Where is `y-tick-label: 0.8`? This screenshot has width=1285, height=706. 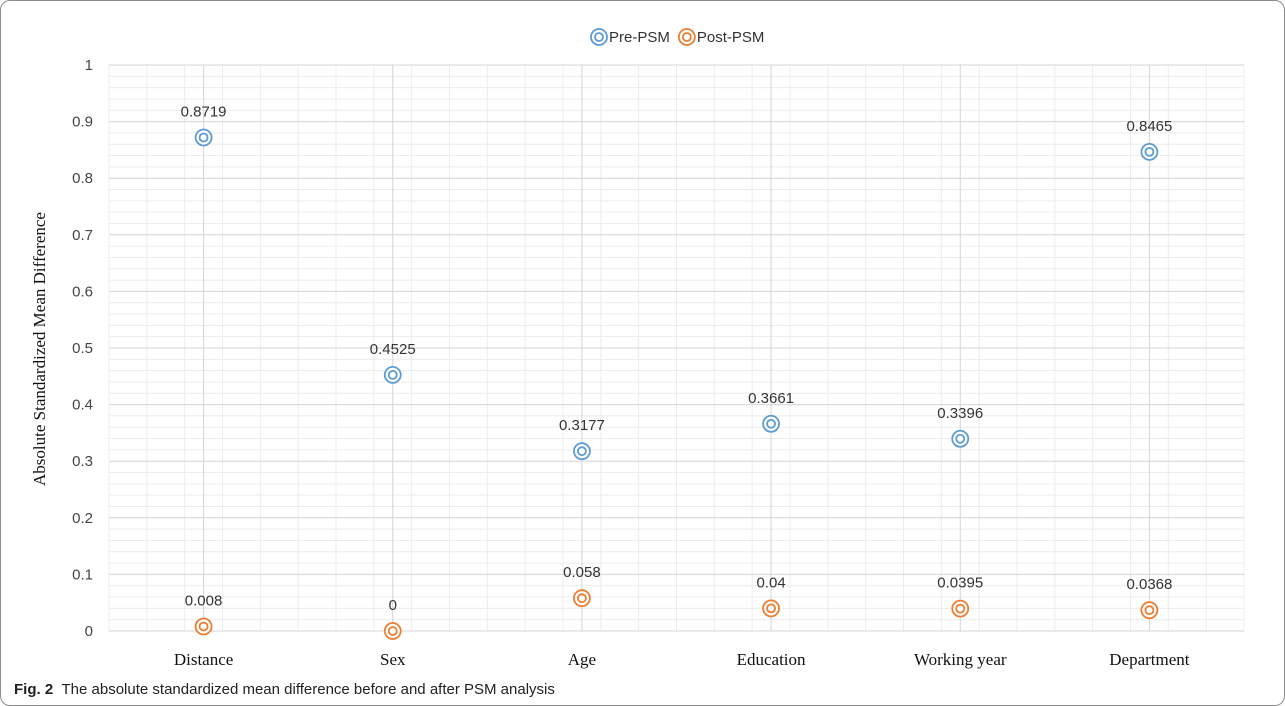 y-tick-label: 0.8 is located at coordinates (82, 178).